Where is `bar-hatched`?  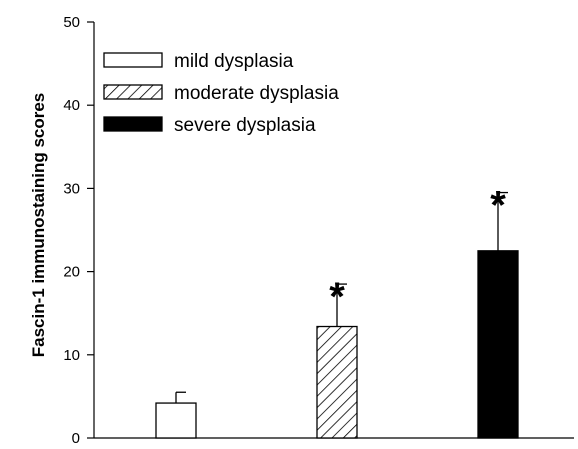 bar-hatched is located at coordinates (337, 382).